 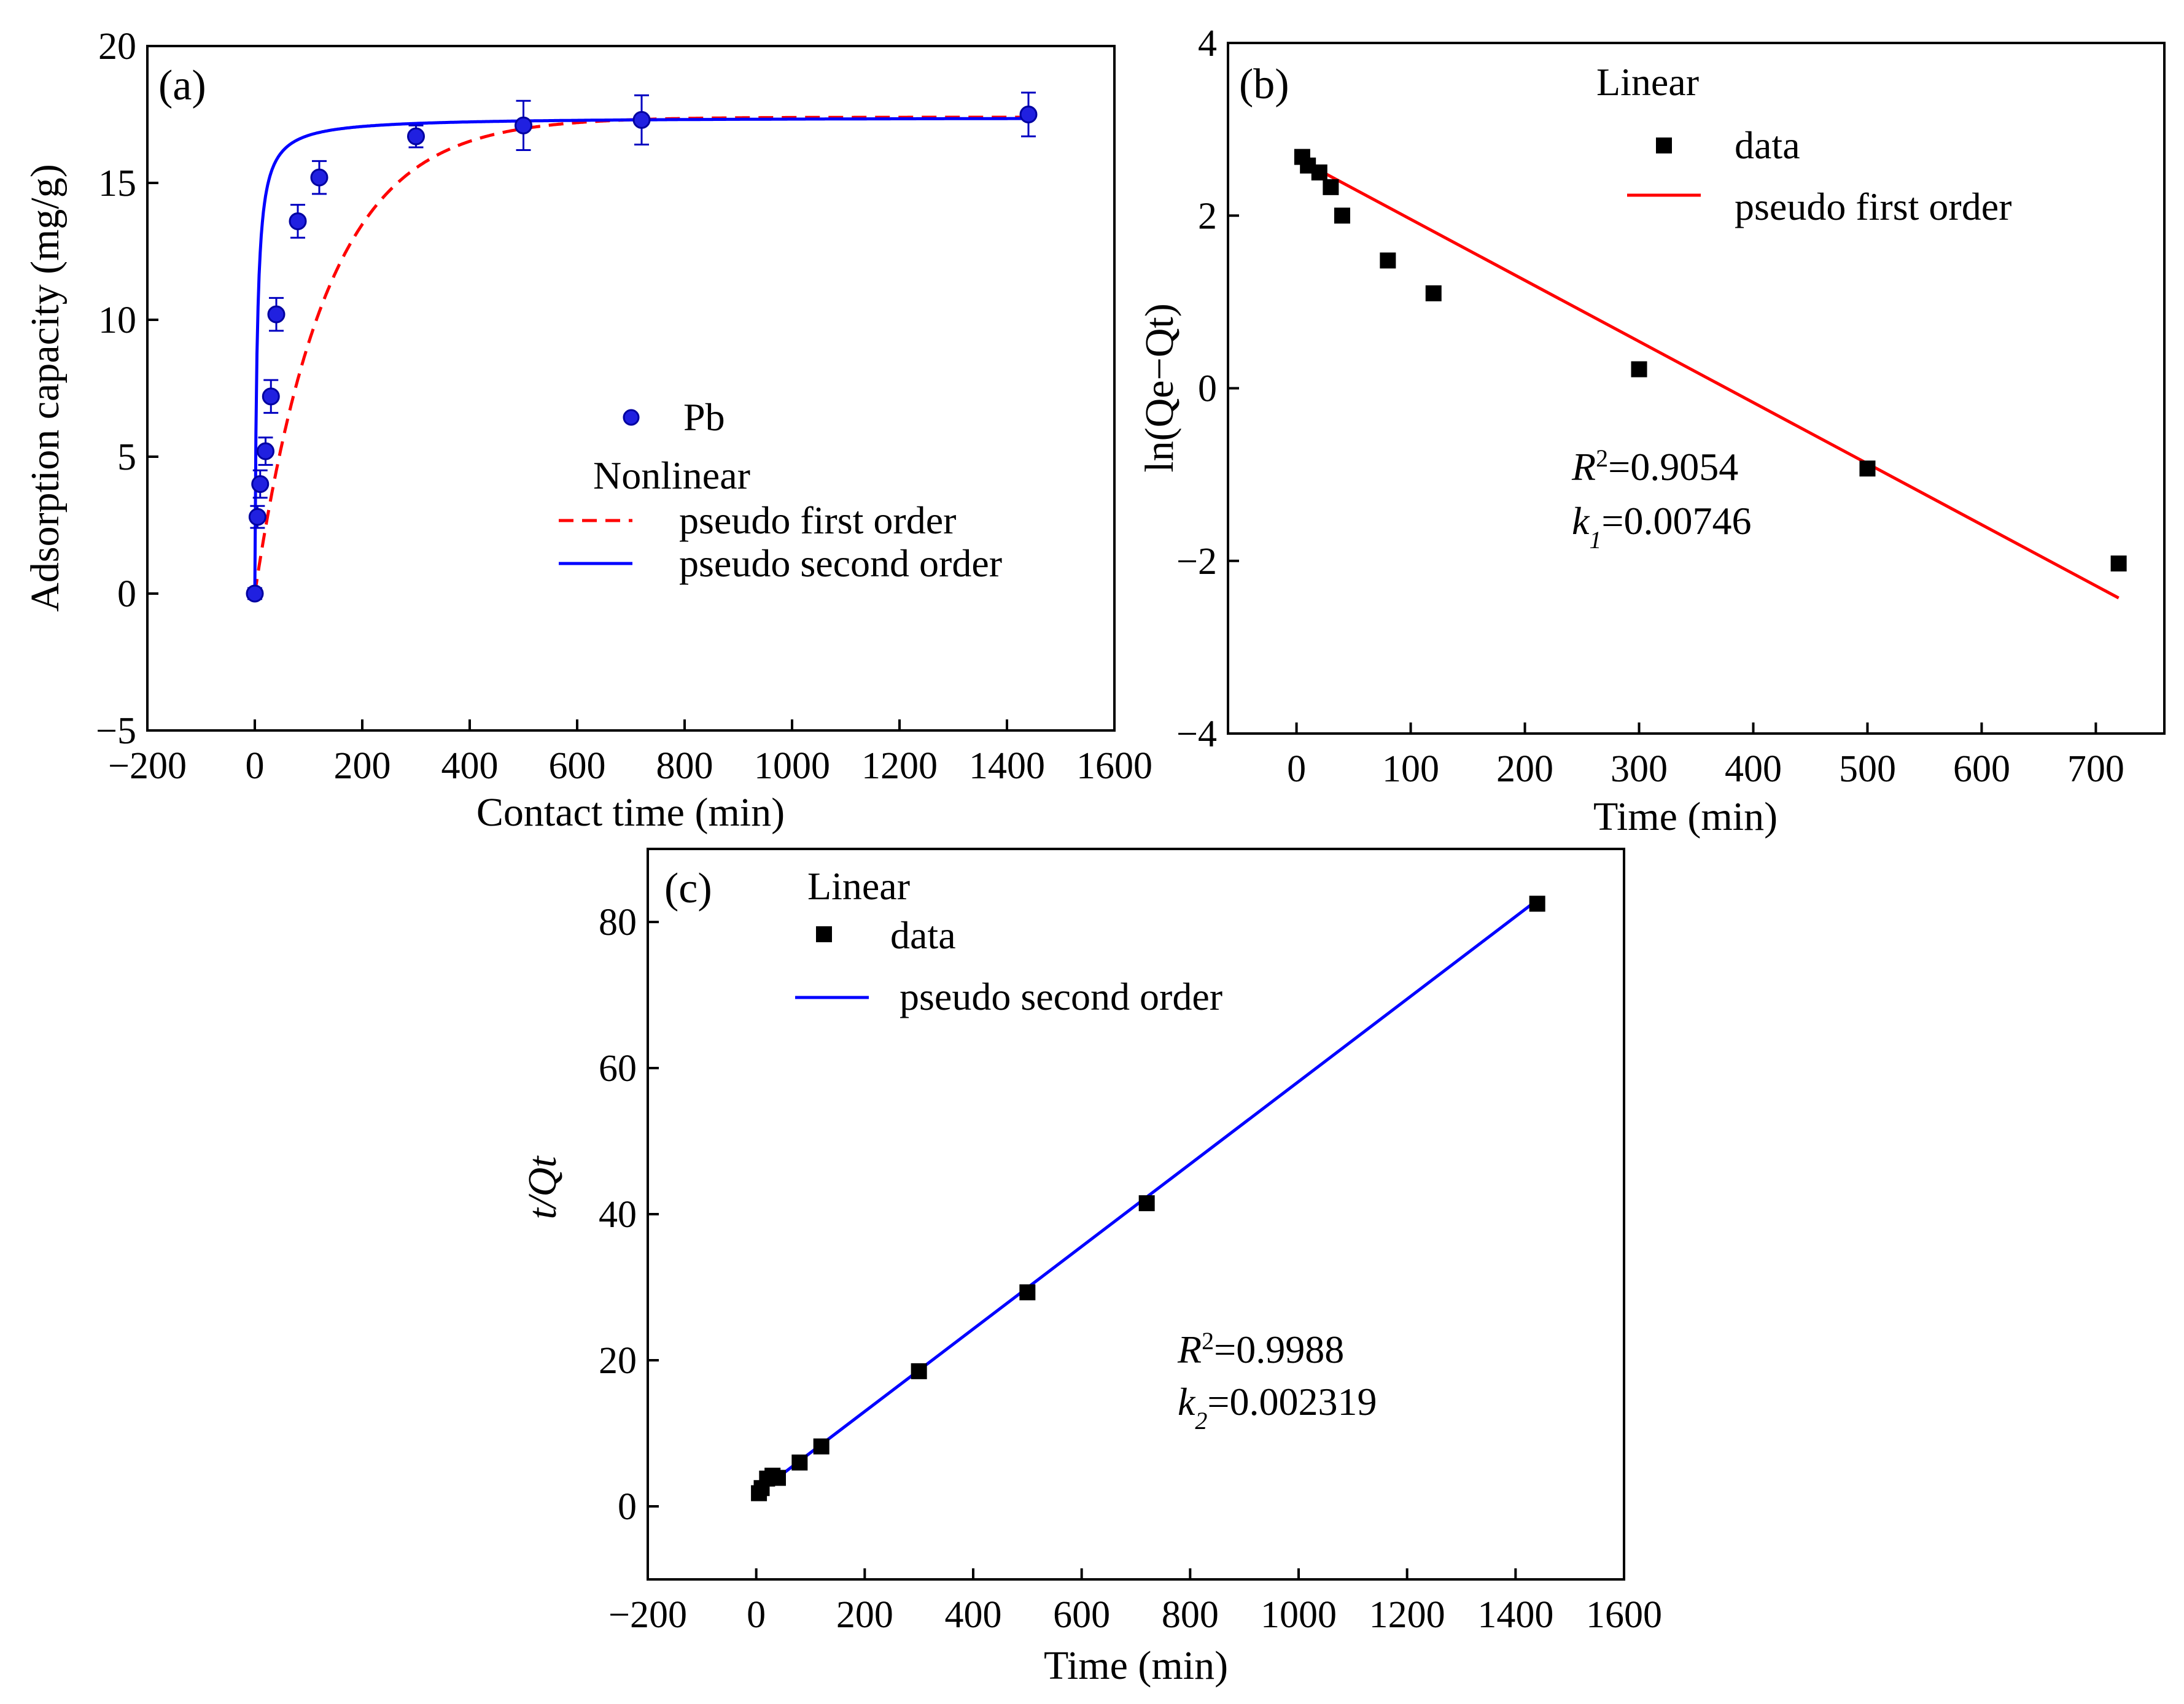 What do you see at coordinates (116, 731) in the screenshot?
I see `y-tick-label: −5` at bounding box center [116, 731].